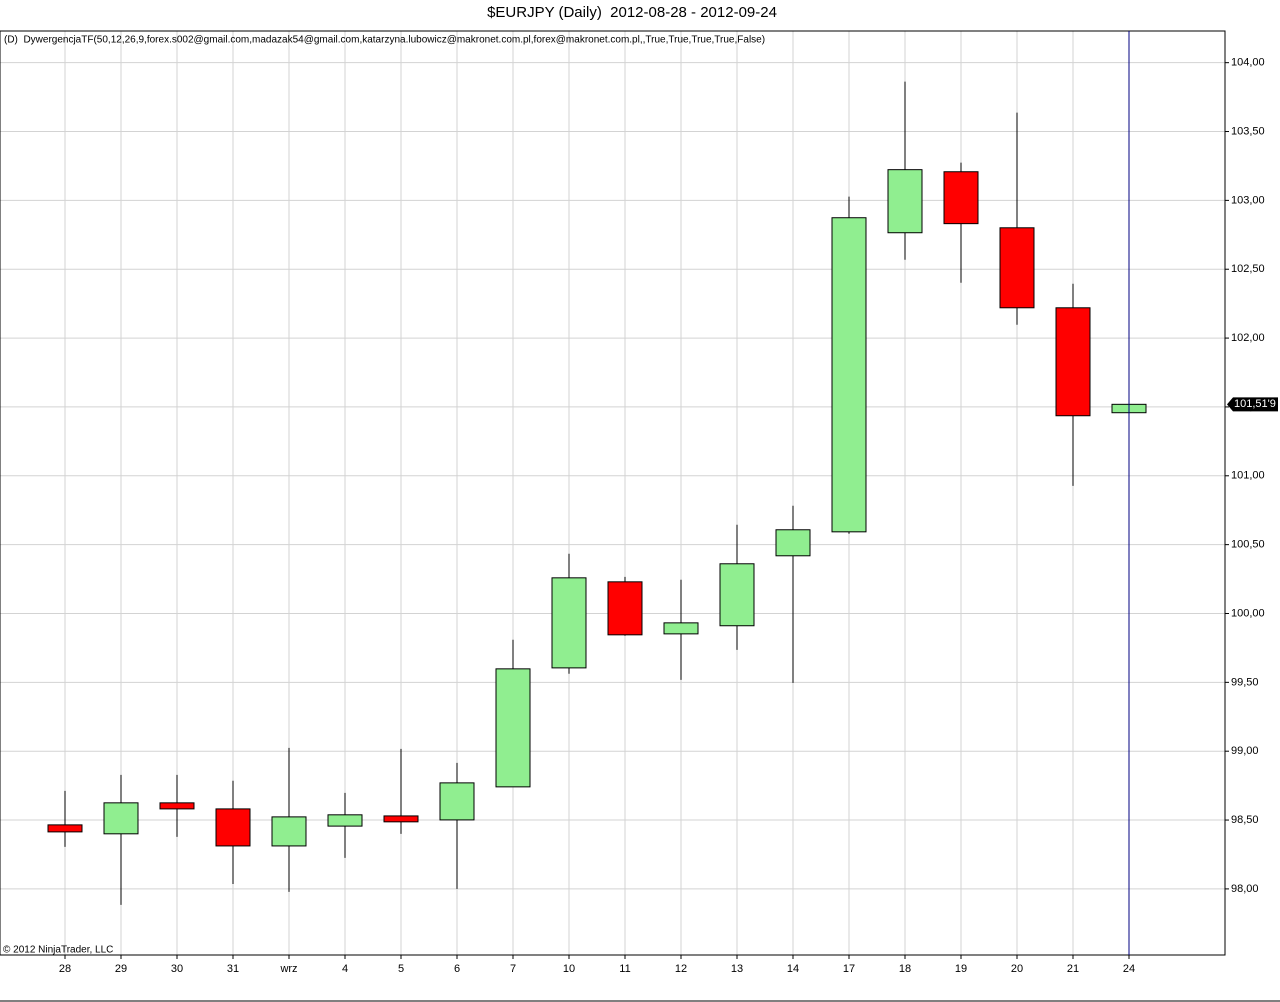 The height and width of the screenshot is (1002, 1280). Describe the element at coordinates (1248, 613) in the screenshot. I see `y-tick-label: 100,00` at that location.